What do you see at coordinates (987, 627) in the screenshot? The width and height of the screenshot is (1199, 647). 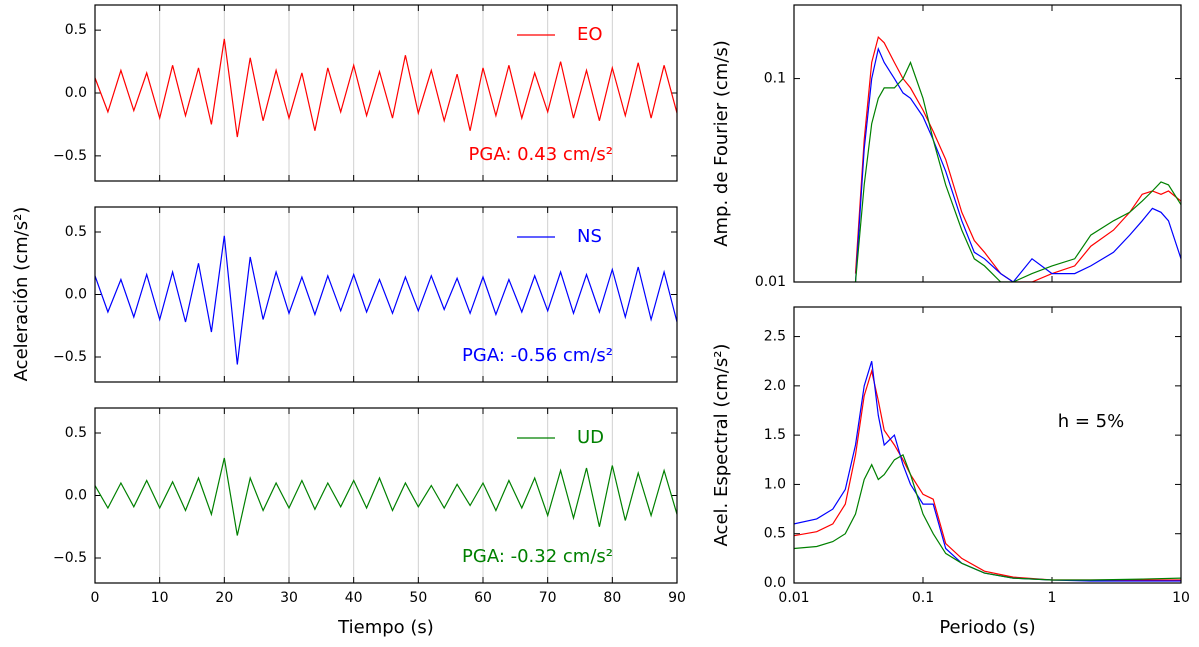 I see `x-axis-label: Periodo (s)` at bounding box center [987, 627].